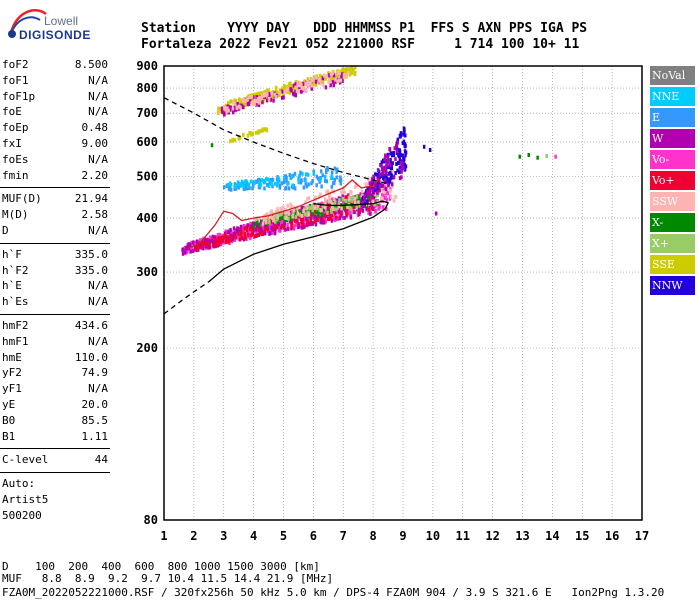 This screenshot has width=700, height=600. I want to click on x-tick-label: 16, so click(612, 536).